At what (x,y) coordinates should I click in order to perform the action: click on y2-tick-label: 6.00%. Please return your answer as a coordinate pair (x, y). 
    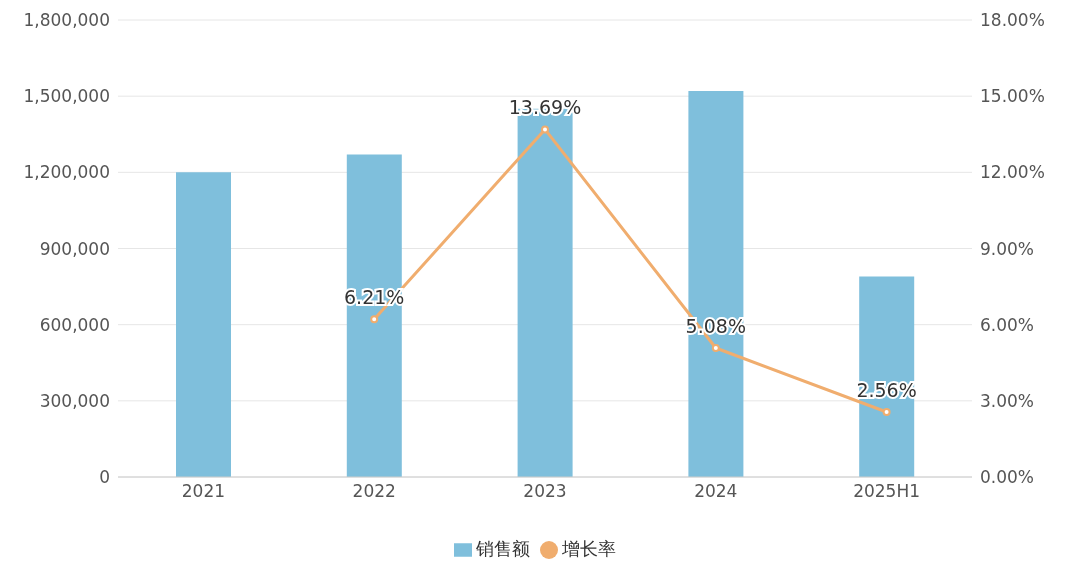
    Looking at the image, I should click on (1007, 324).